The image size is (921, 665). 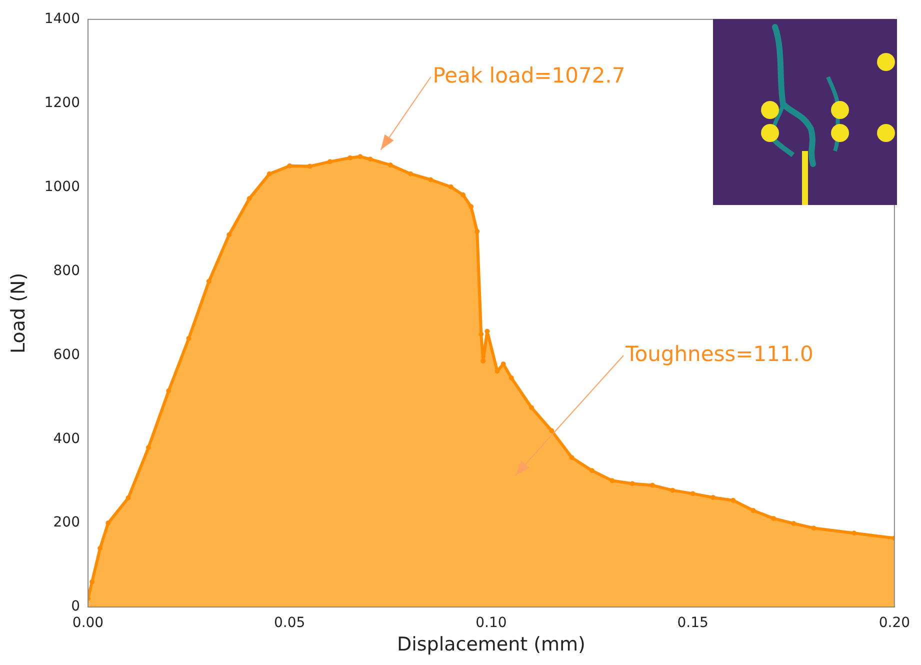 What do you see at coordinates (290, 623) in the screenshot?
I see `x-tick-label: 0.05` at bounding box center [290, 623].